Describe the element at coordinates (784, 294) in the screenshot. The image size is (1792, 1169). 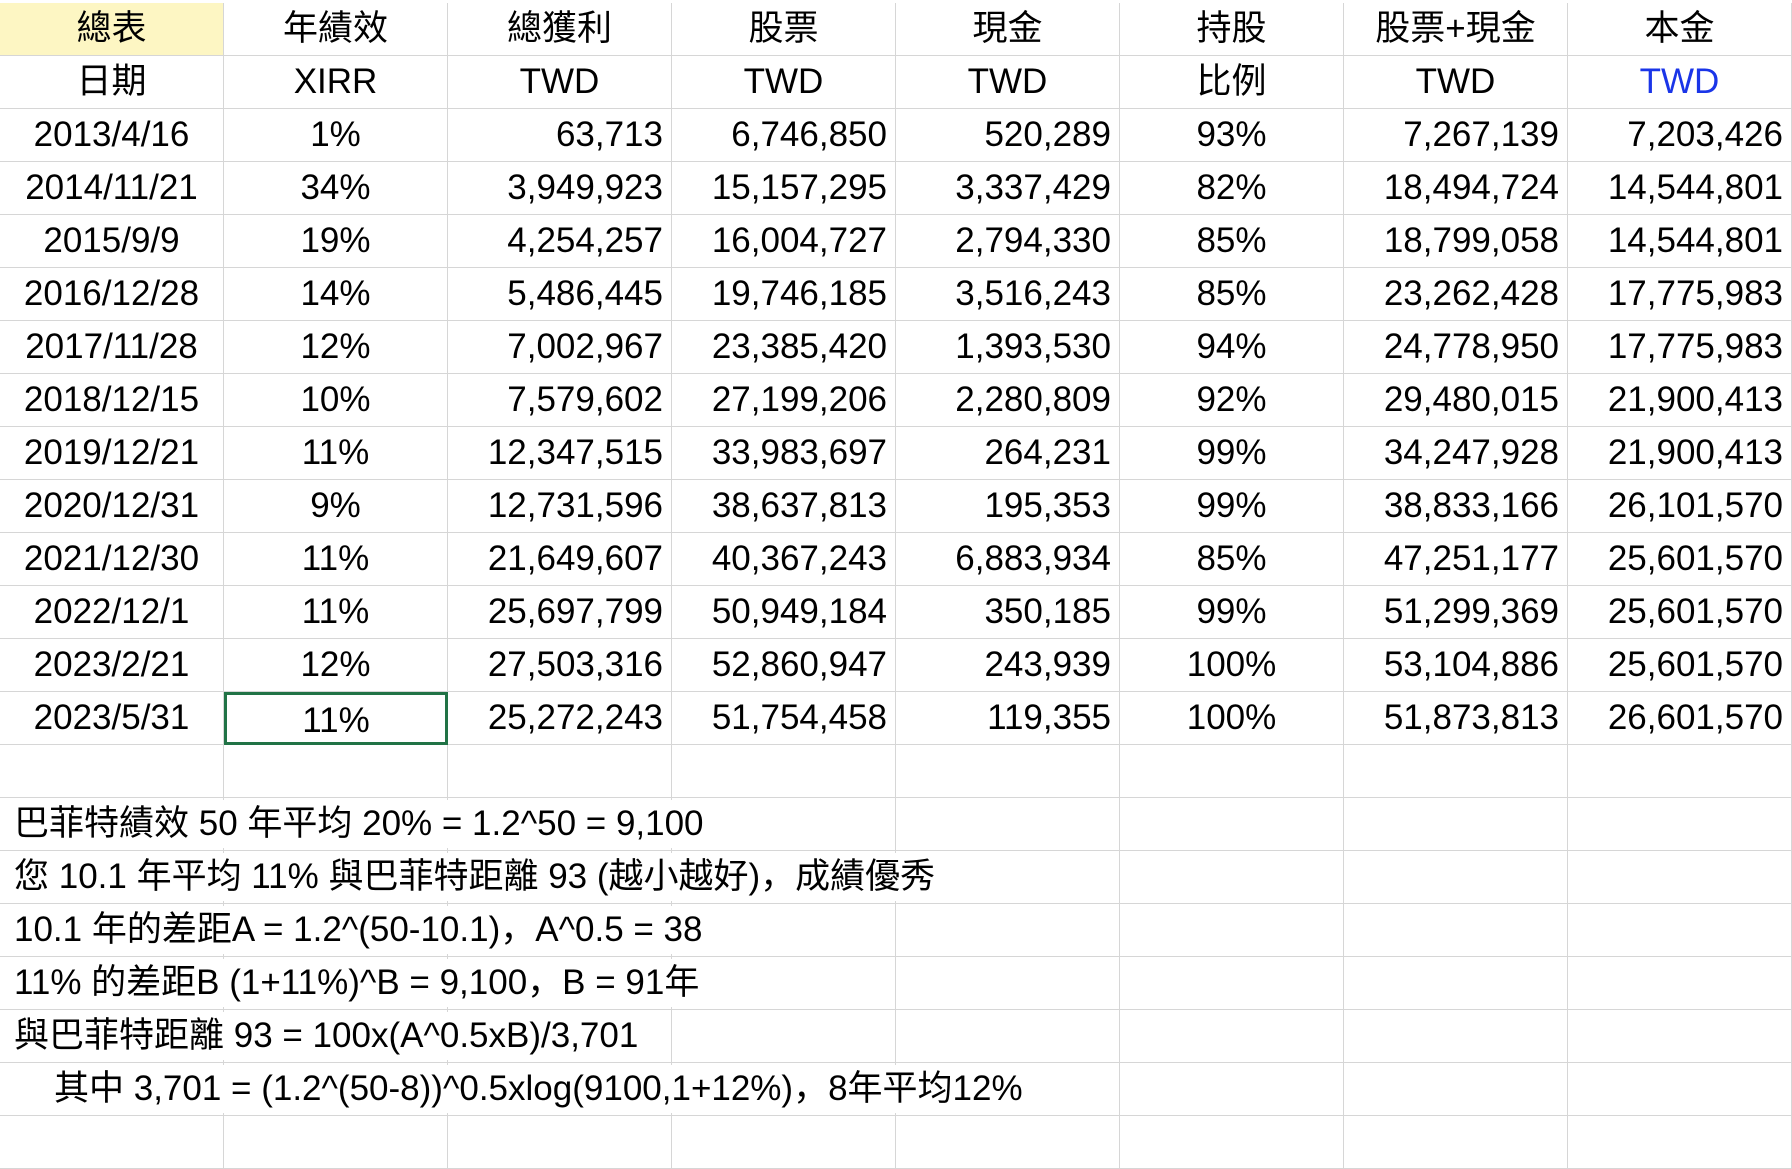
I see `data-cell: 19,746,185` at that location.